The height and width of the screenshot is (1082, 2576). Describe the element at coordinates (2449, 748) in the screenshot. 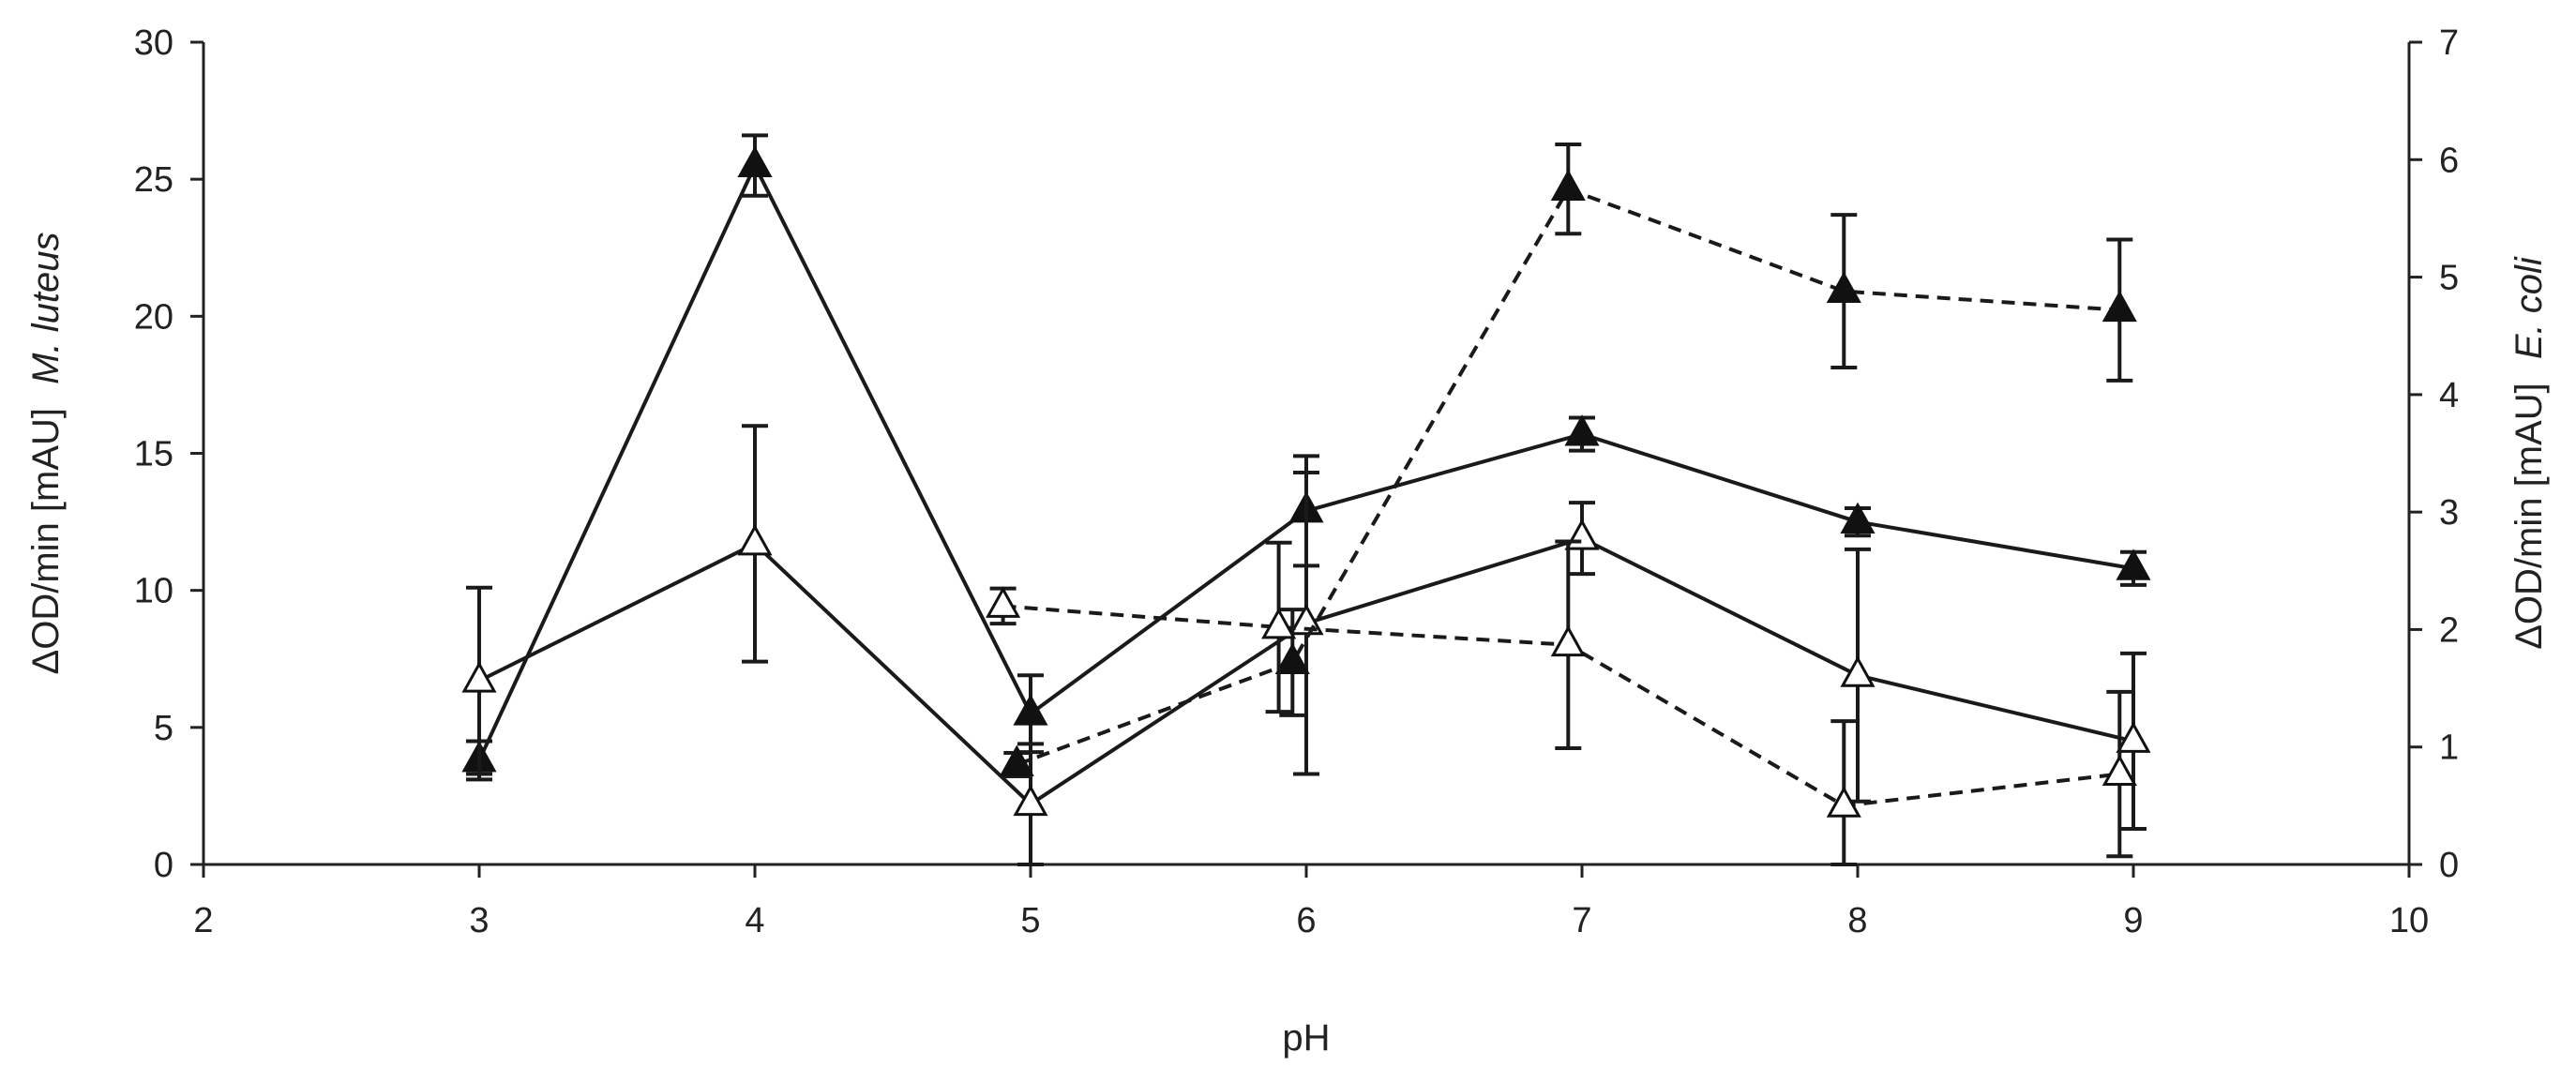

I see `right-y-tick-label-1: 1` at that location.